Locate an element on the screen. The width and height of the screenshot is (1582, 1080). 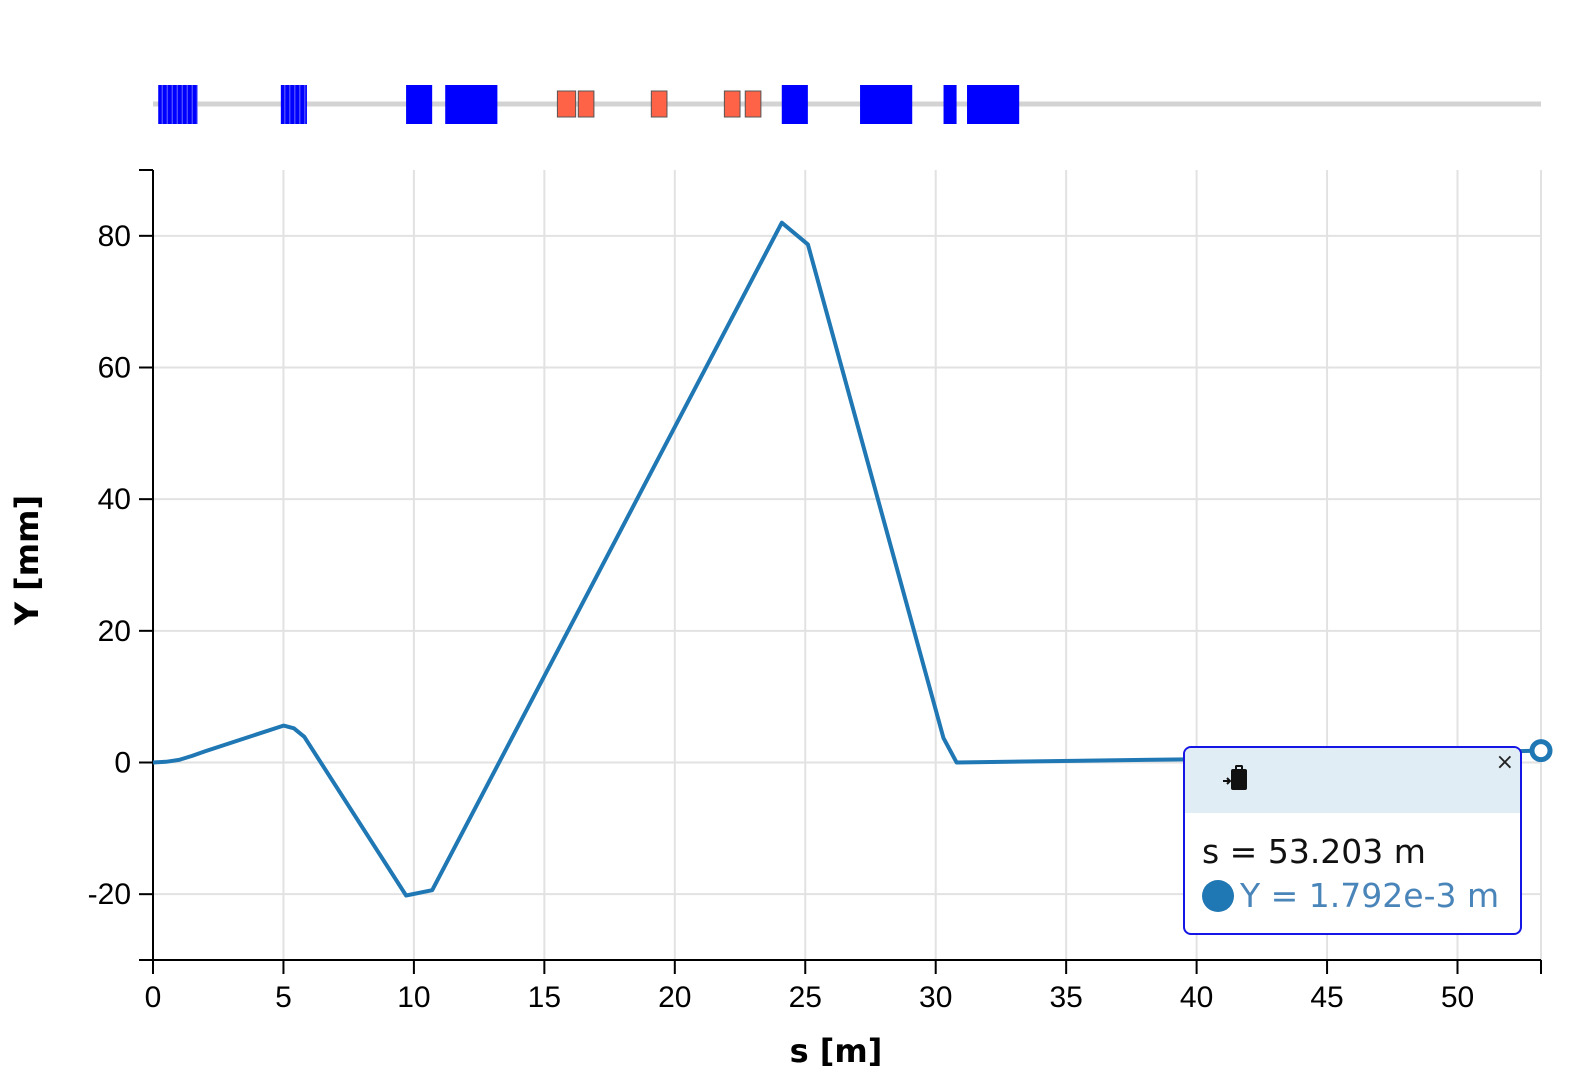
x-tick-label: 0 is located at coordinates (153, 997).